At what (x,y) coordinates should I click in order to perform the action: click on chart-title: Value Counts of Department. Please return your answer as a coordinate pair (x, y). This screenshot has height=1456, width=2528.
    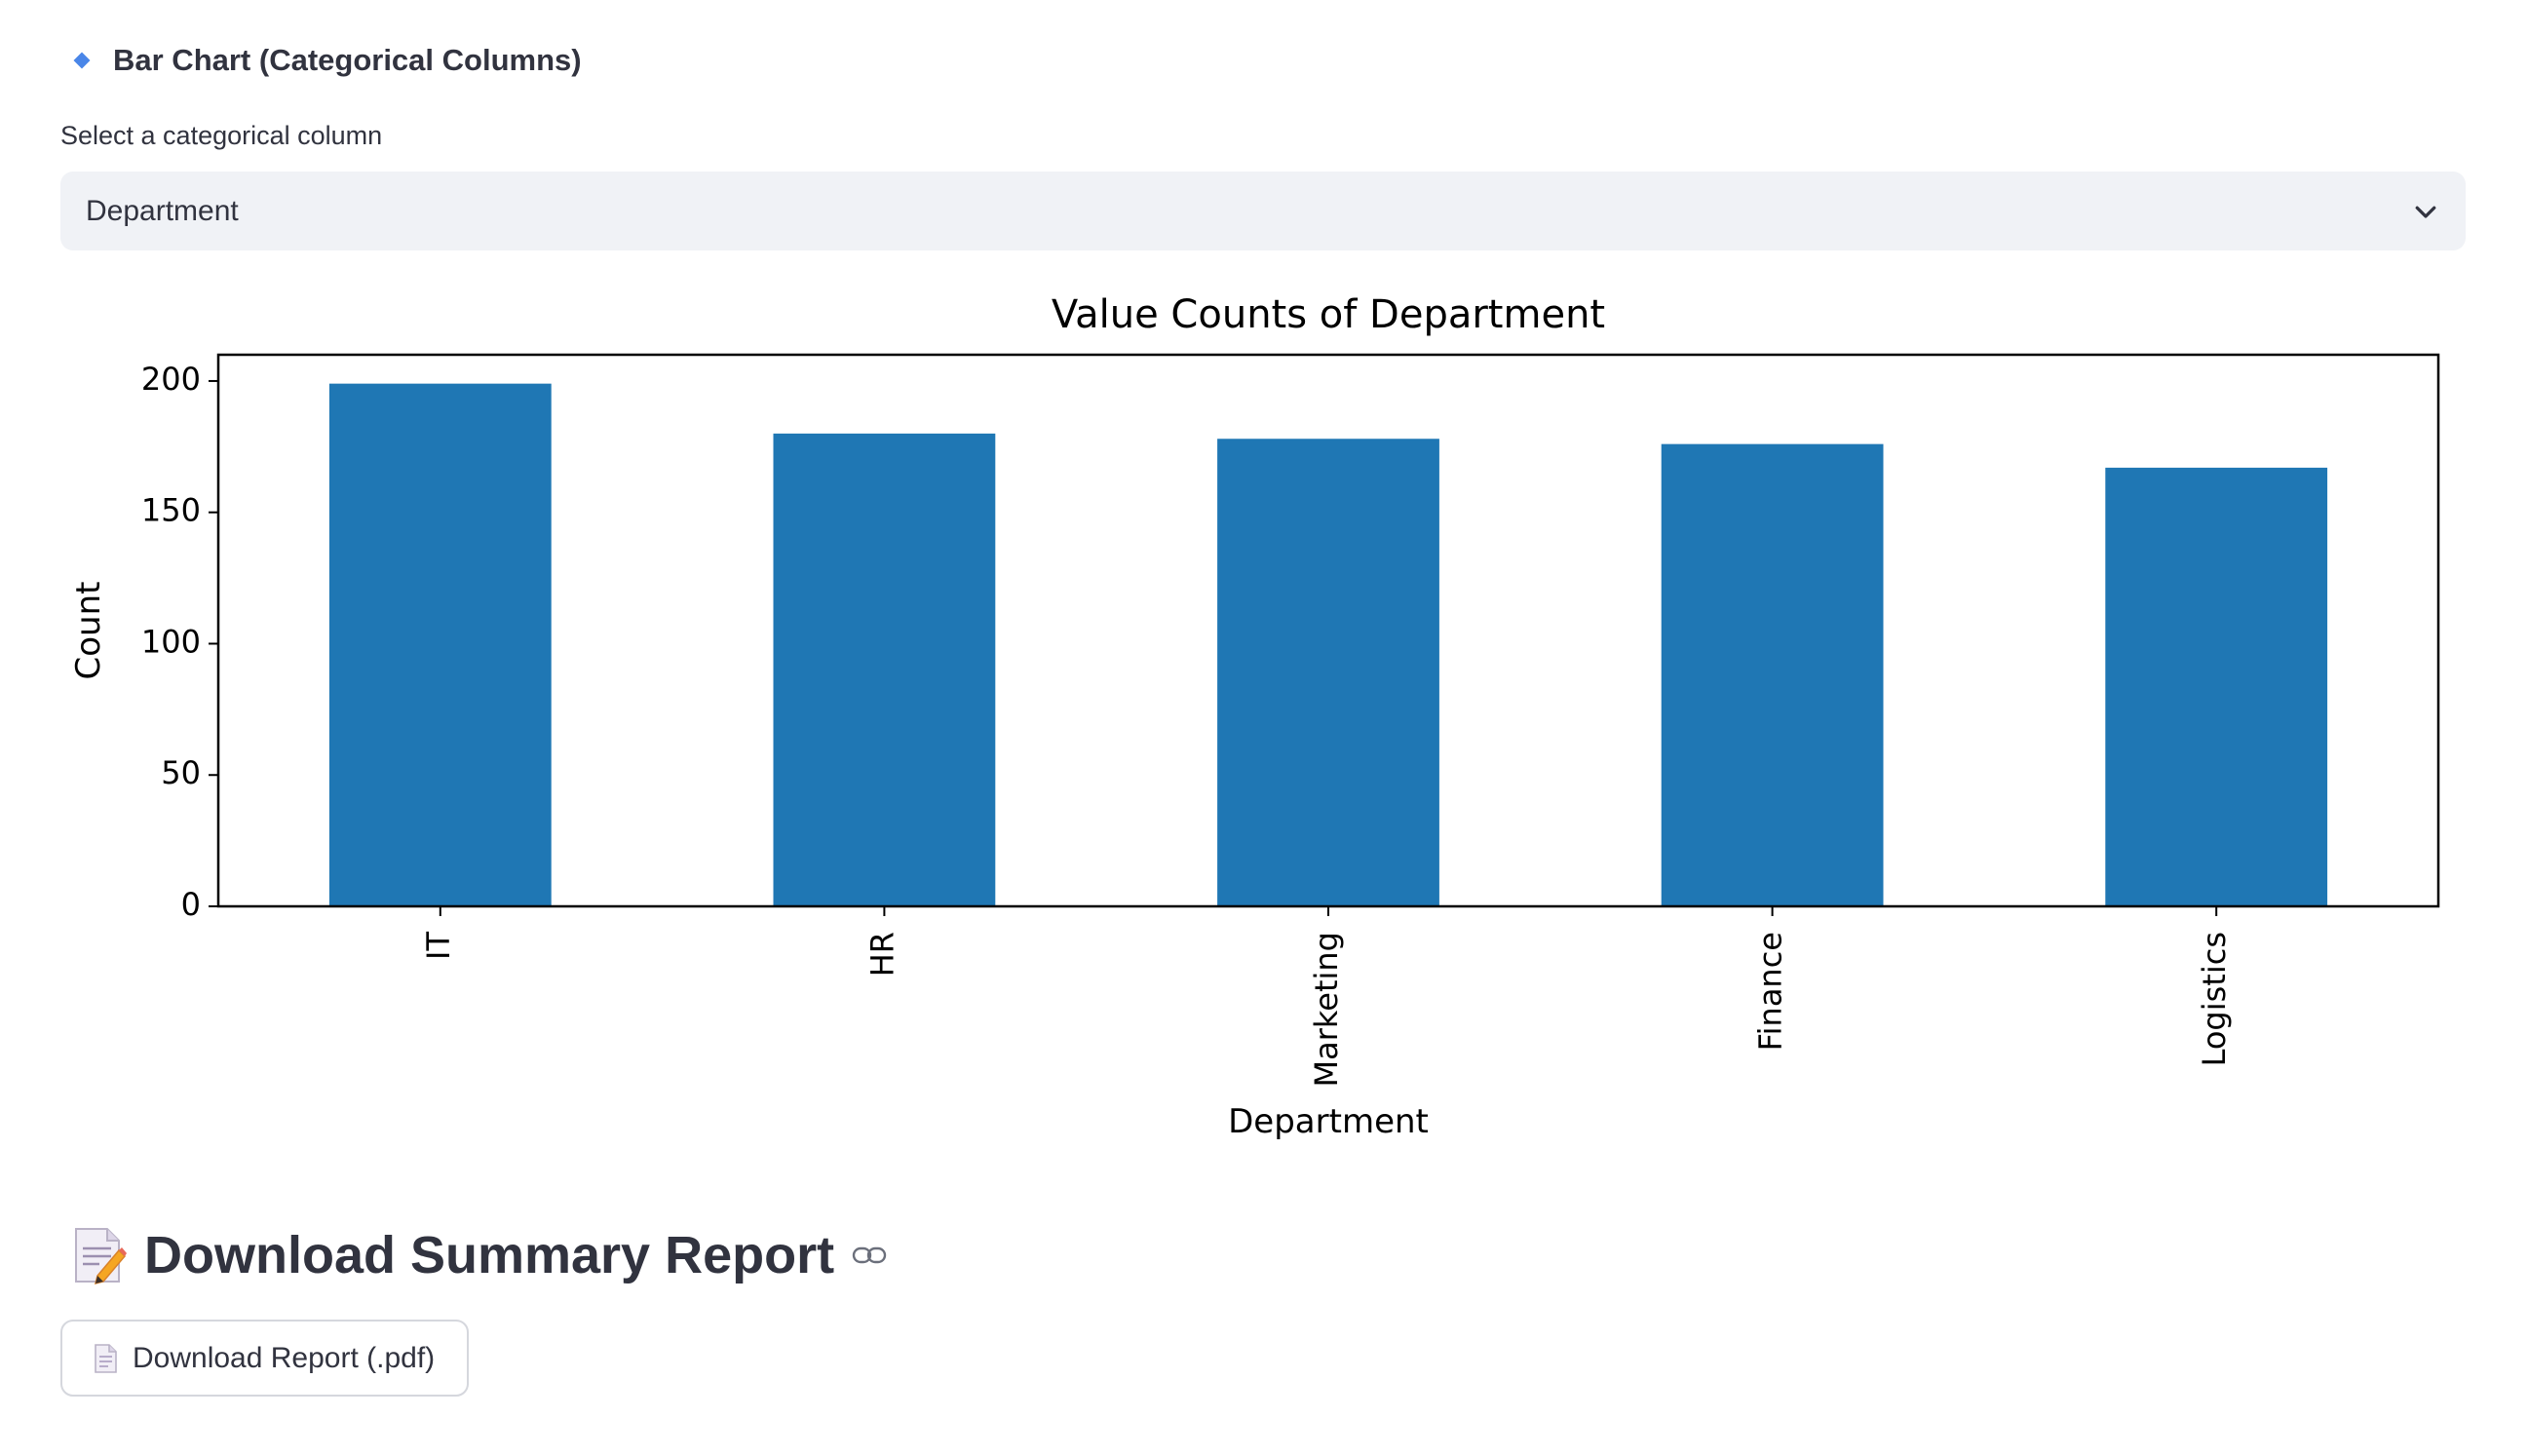
    Looking at the image, I should click on (1328, 314).